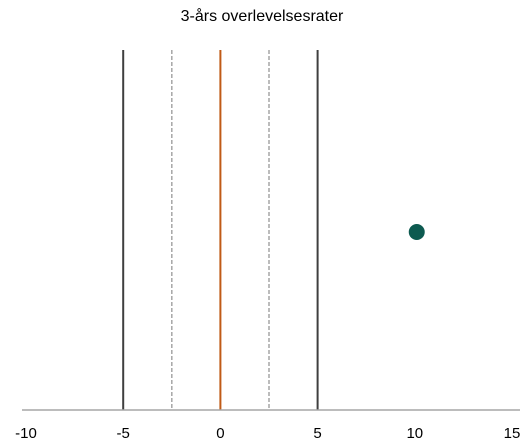 The height and width of the screenshot is (448, 524). Describe the element at coordinates (512, 433) in the screenshot. I see `x-tick-label: 15` at that location.